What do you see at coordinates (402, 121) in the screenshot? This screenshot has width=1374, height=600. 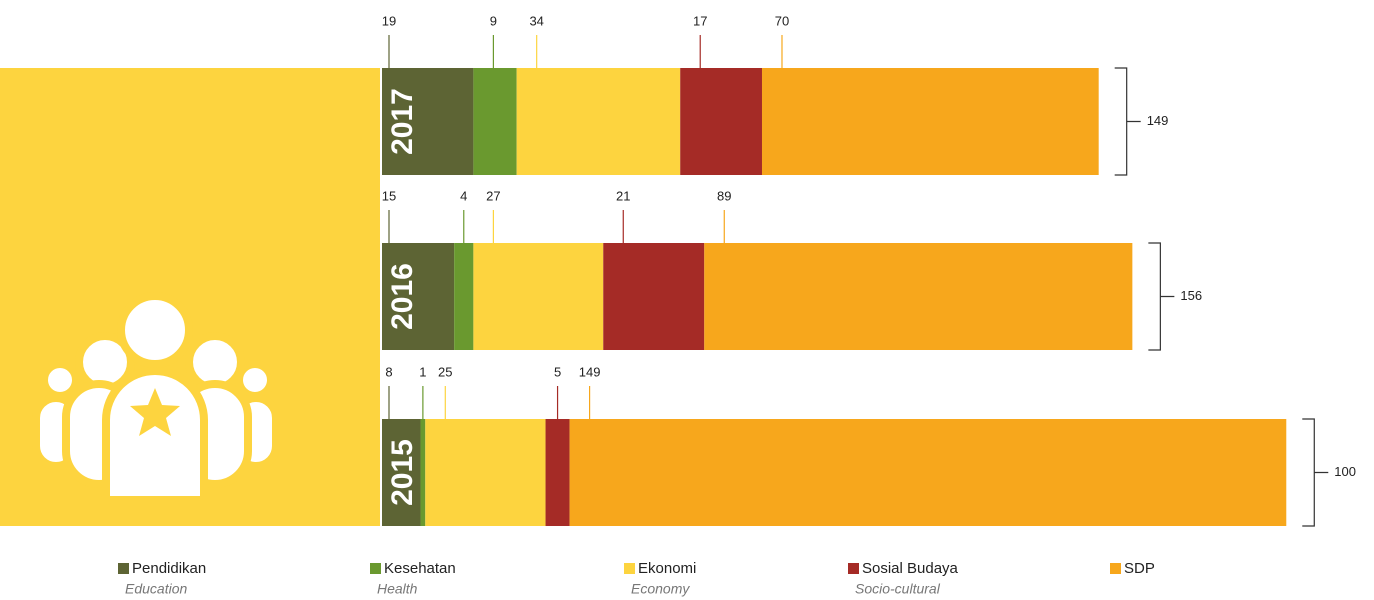 I see `year-label: 2017` at bounding box center [402, 121].